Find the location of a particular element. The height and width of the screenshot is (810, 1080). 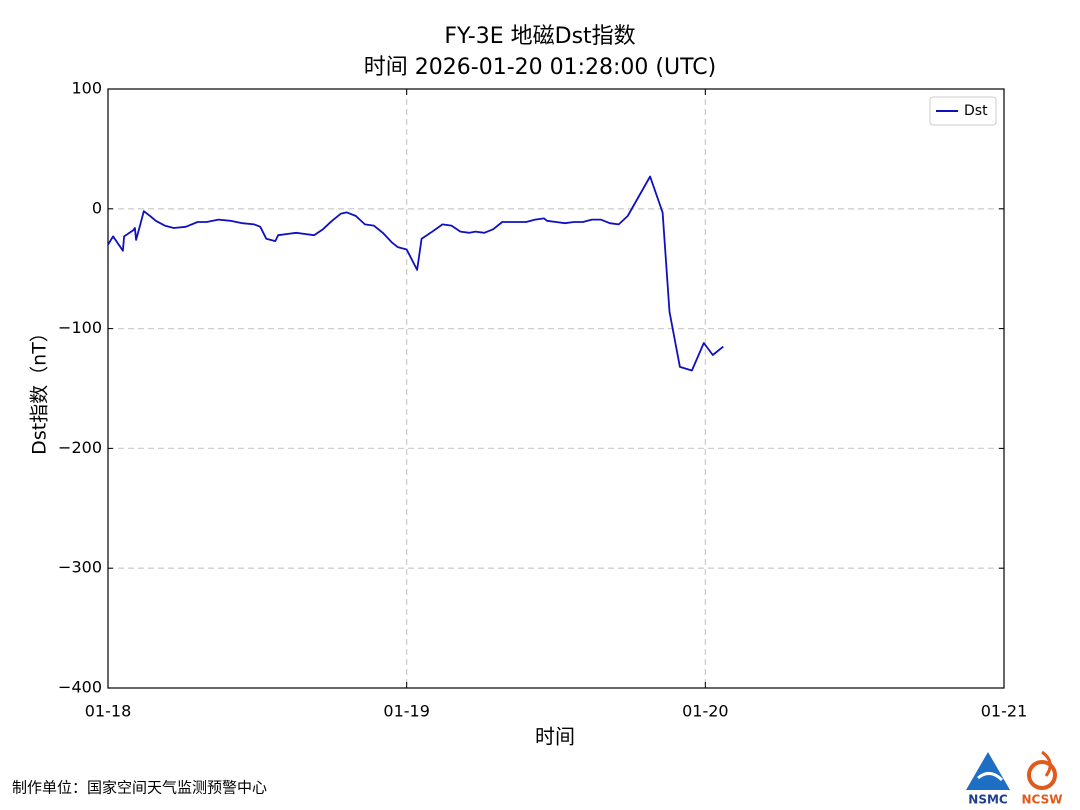

x-tick-label: 01-18 is located at coordinates (108, 711).